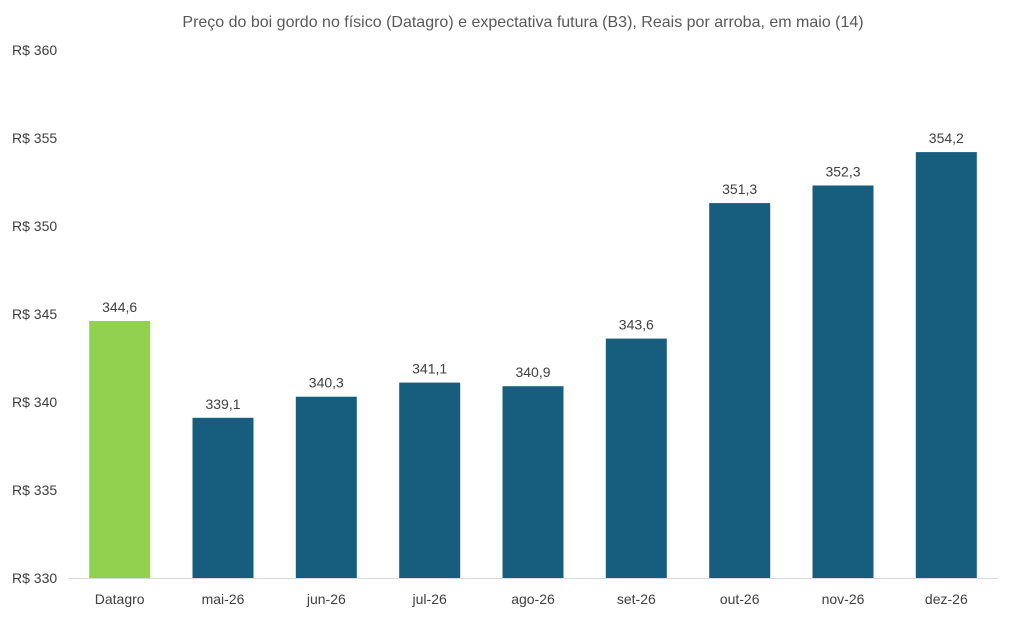 This screenshot has height=634, width=1011. Describe the element at coordinates (533, 599) in the screenshot. I see `x-tick-label: ago-26` at that location.